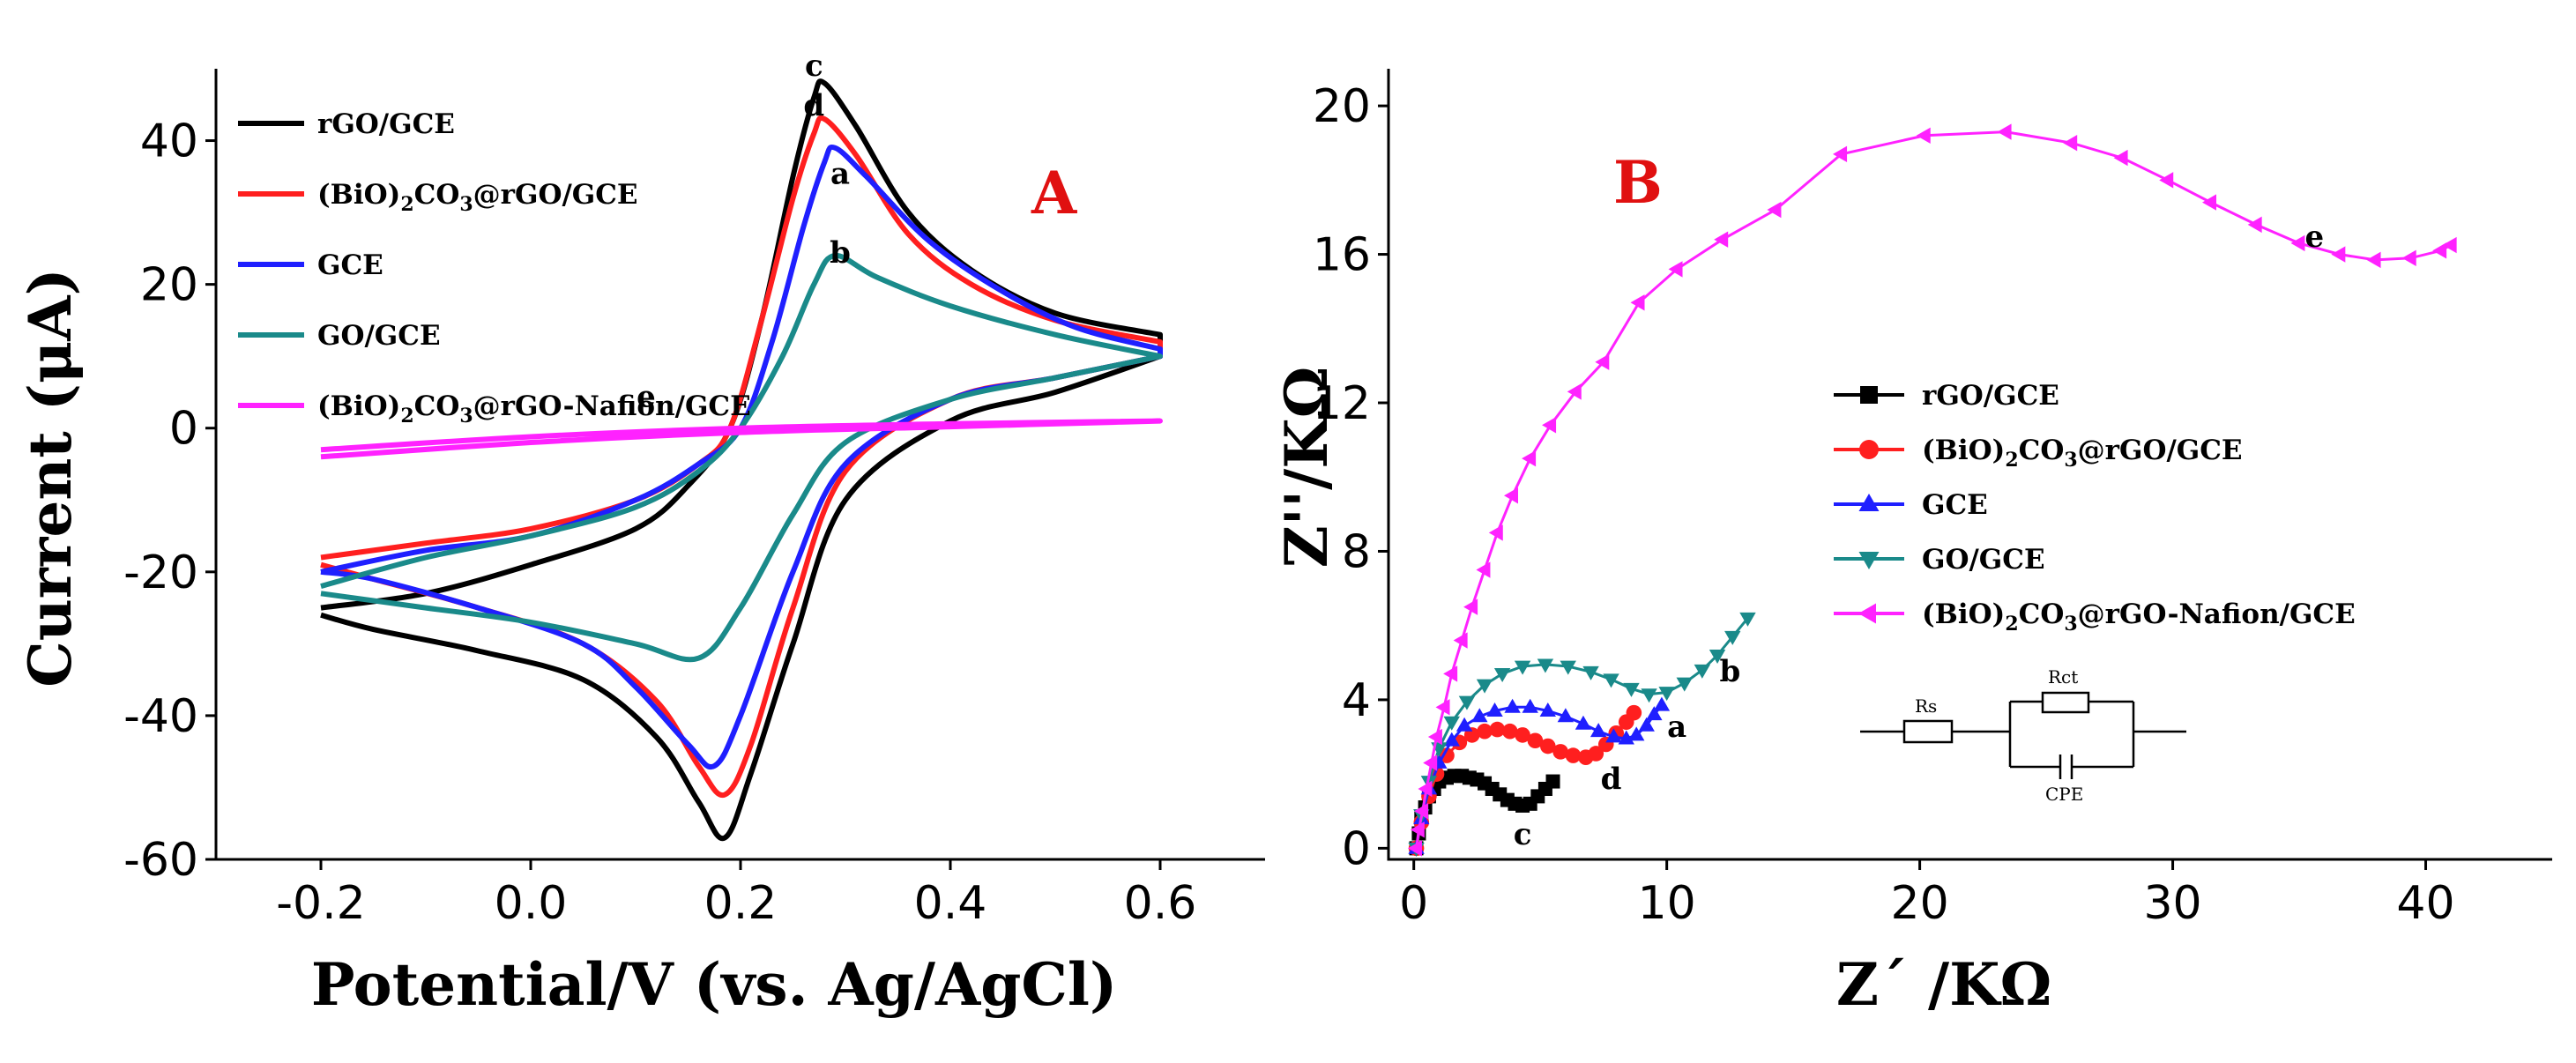 Image resolution: width=2576 pixels, height=1063 pixels. Describe the element at coordinates (169, 285) in the screenshot. I see `cv-y-tick-label: 20` at that location.